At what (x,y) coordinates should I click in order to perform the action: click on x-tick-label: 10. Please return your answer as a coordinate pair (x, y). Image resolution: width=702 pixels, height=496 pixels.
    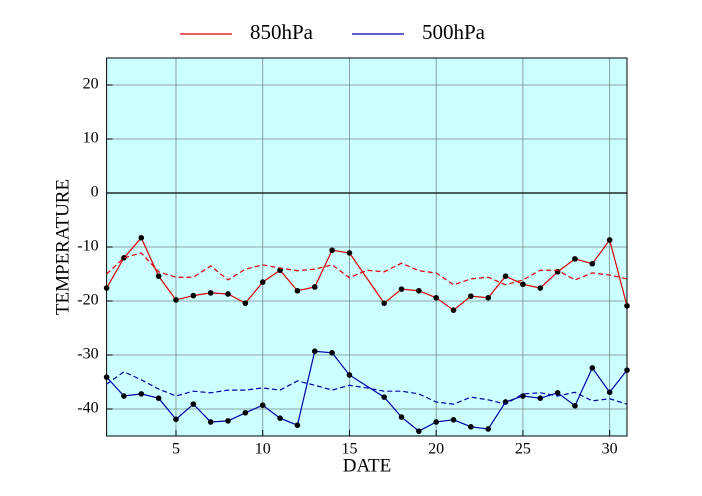
    Looking at the image, I should click on (263, 449).